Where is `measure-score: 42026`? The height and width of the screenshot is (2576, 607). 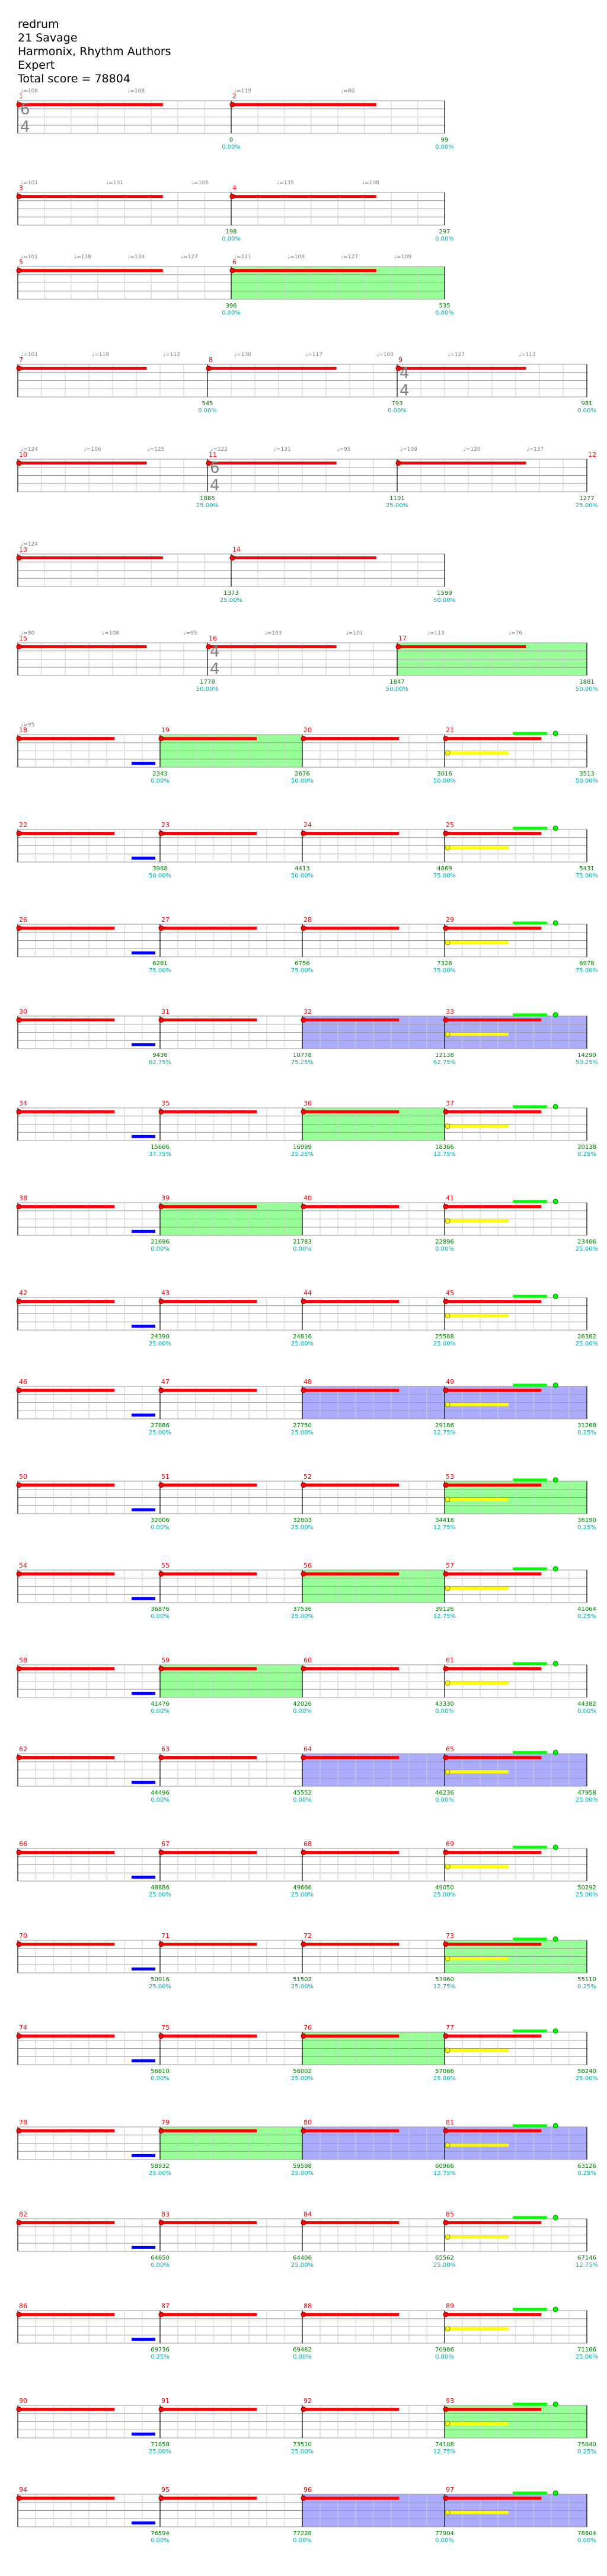
measure-score: 42026 is located at coordinates (302, 1704).